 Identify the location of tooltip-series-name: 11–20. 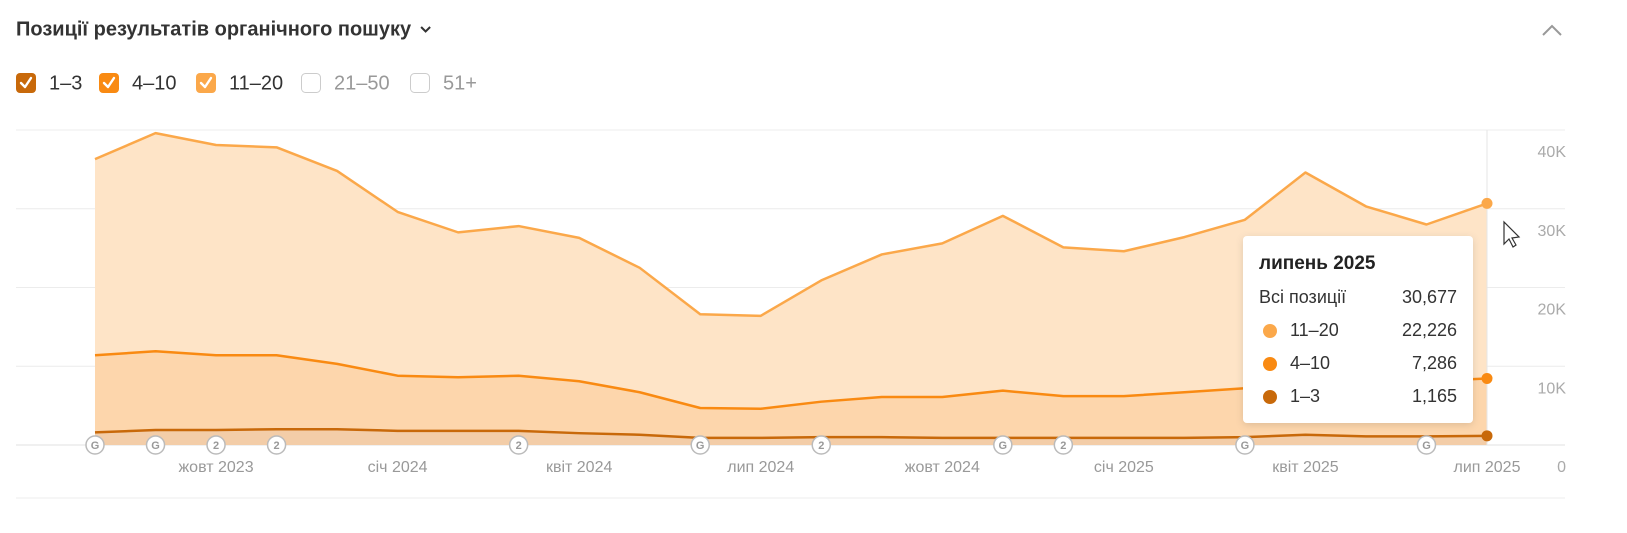
(1314, 330).